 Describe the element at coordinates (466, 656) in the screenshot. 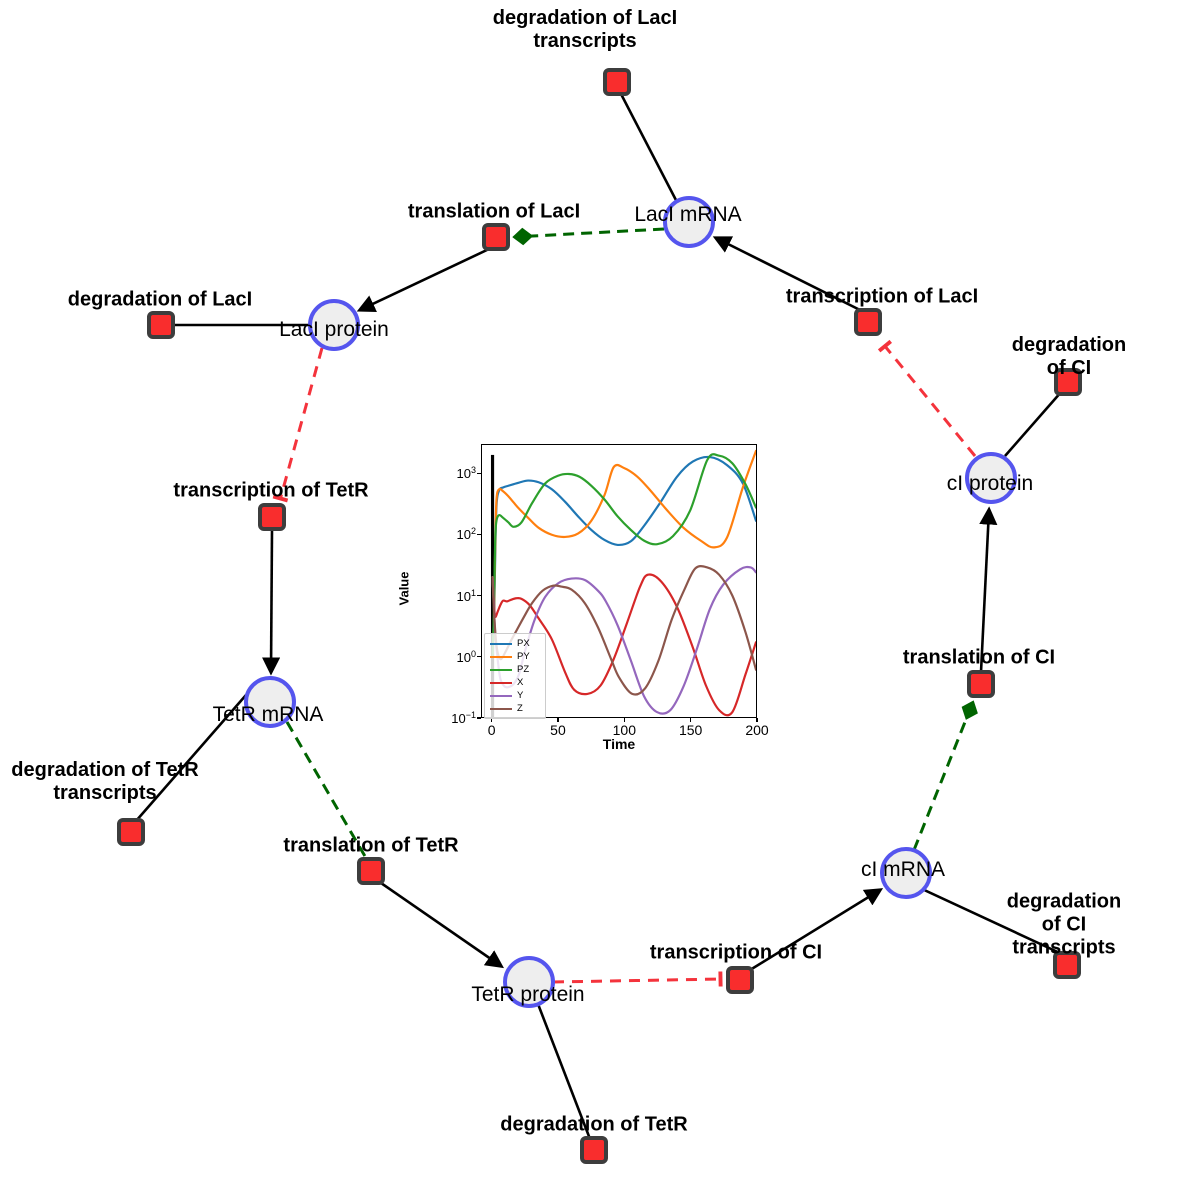

I see `y-tick-label: 10⁰` at that location.